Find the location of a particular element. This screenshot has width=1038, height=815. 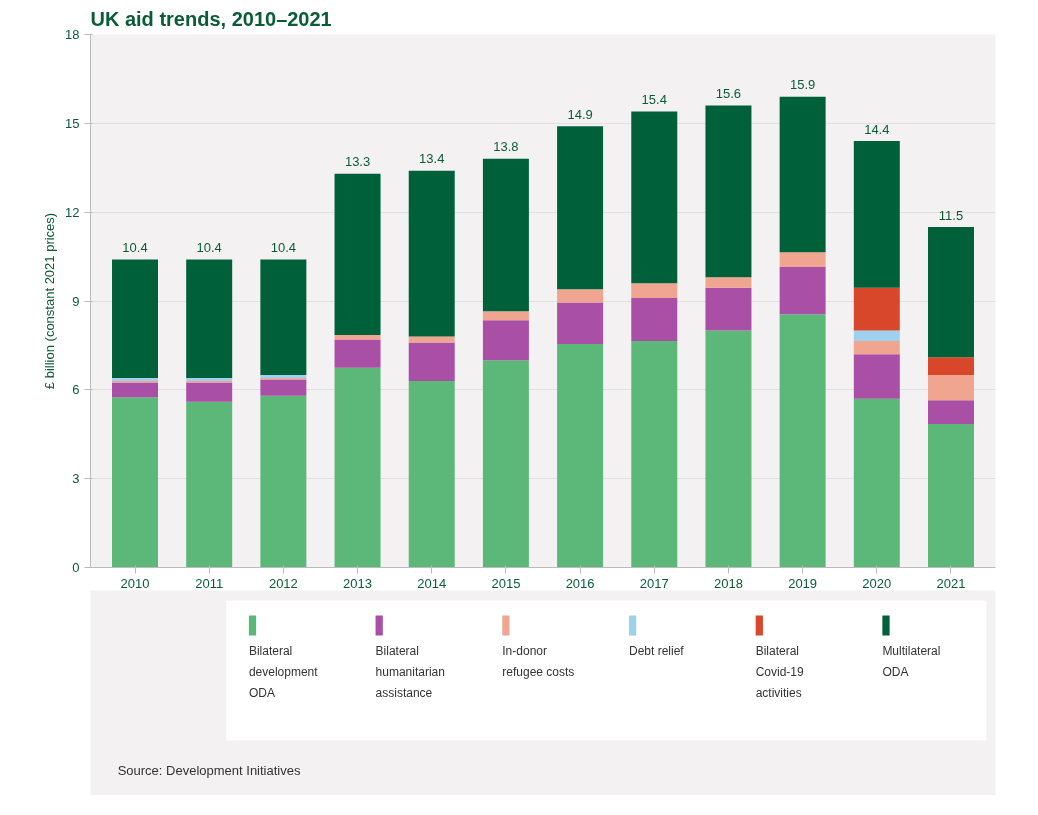

x-tick-label: 2013 is located at coordinates (358, 583).